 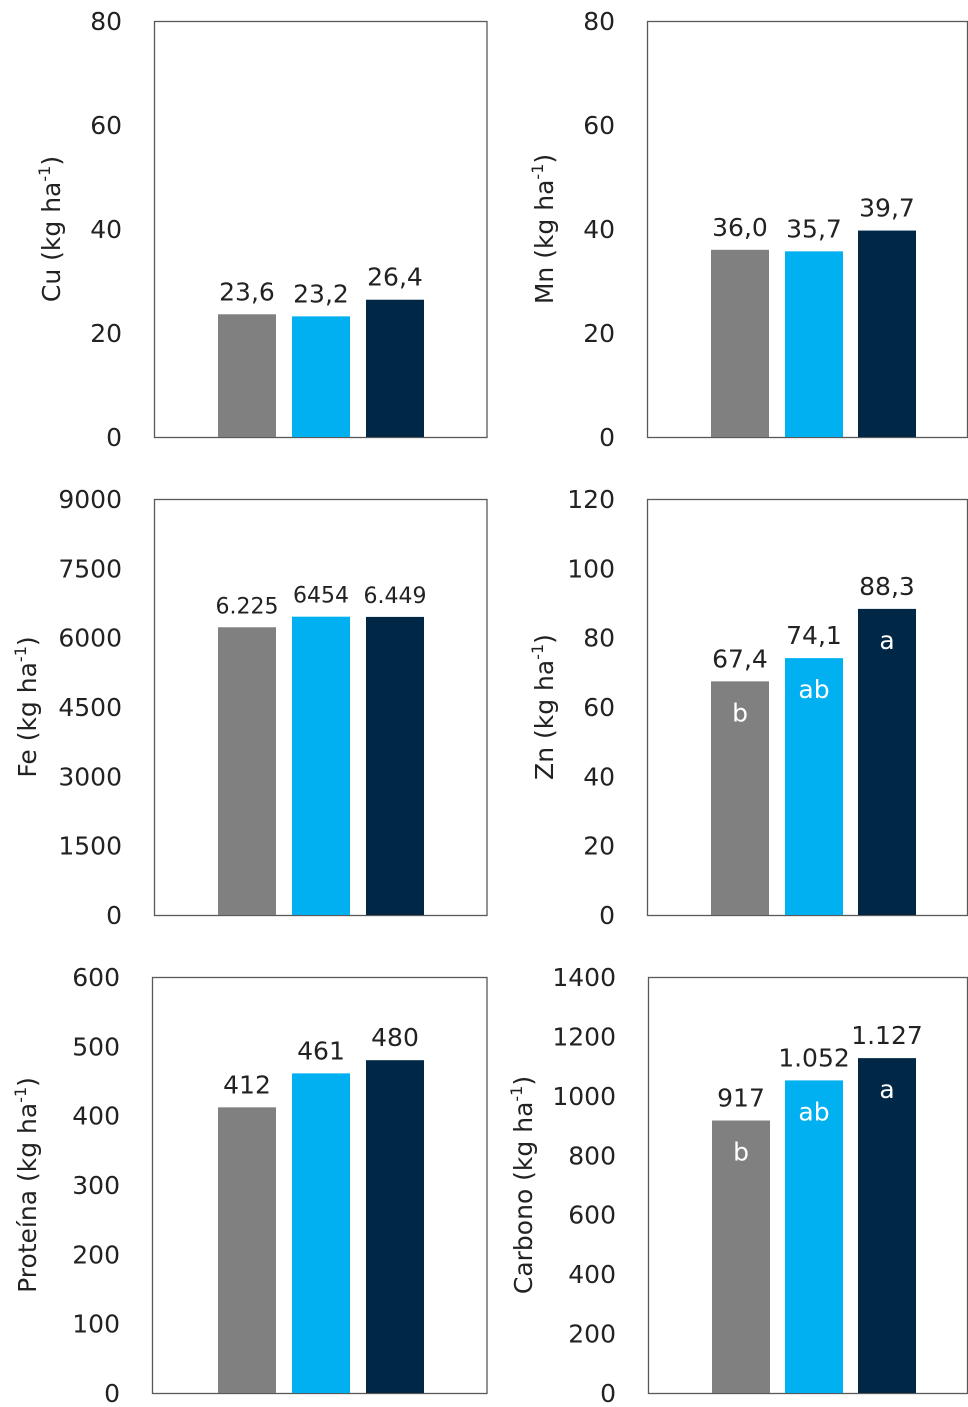 What do you see at coordinates (395, 596) in the screenshot?
I see `value-label: 6.449` at bounding box center [395, 596].